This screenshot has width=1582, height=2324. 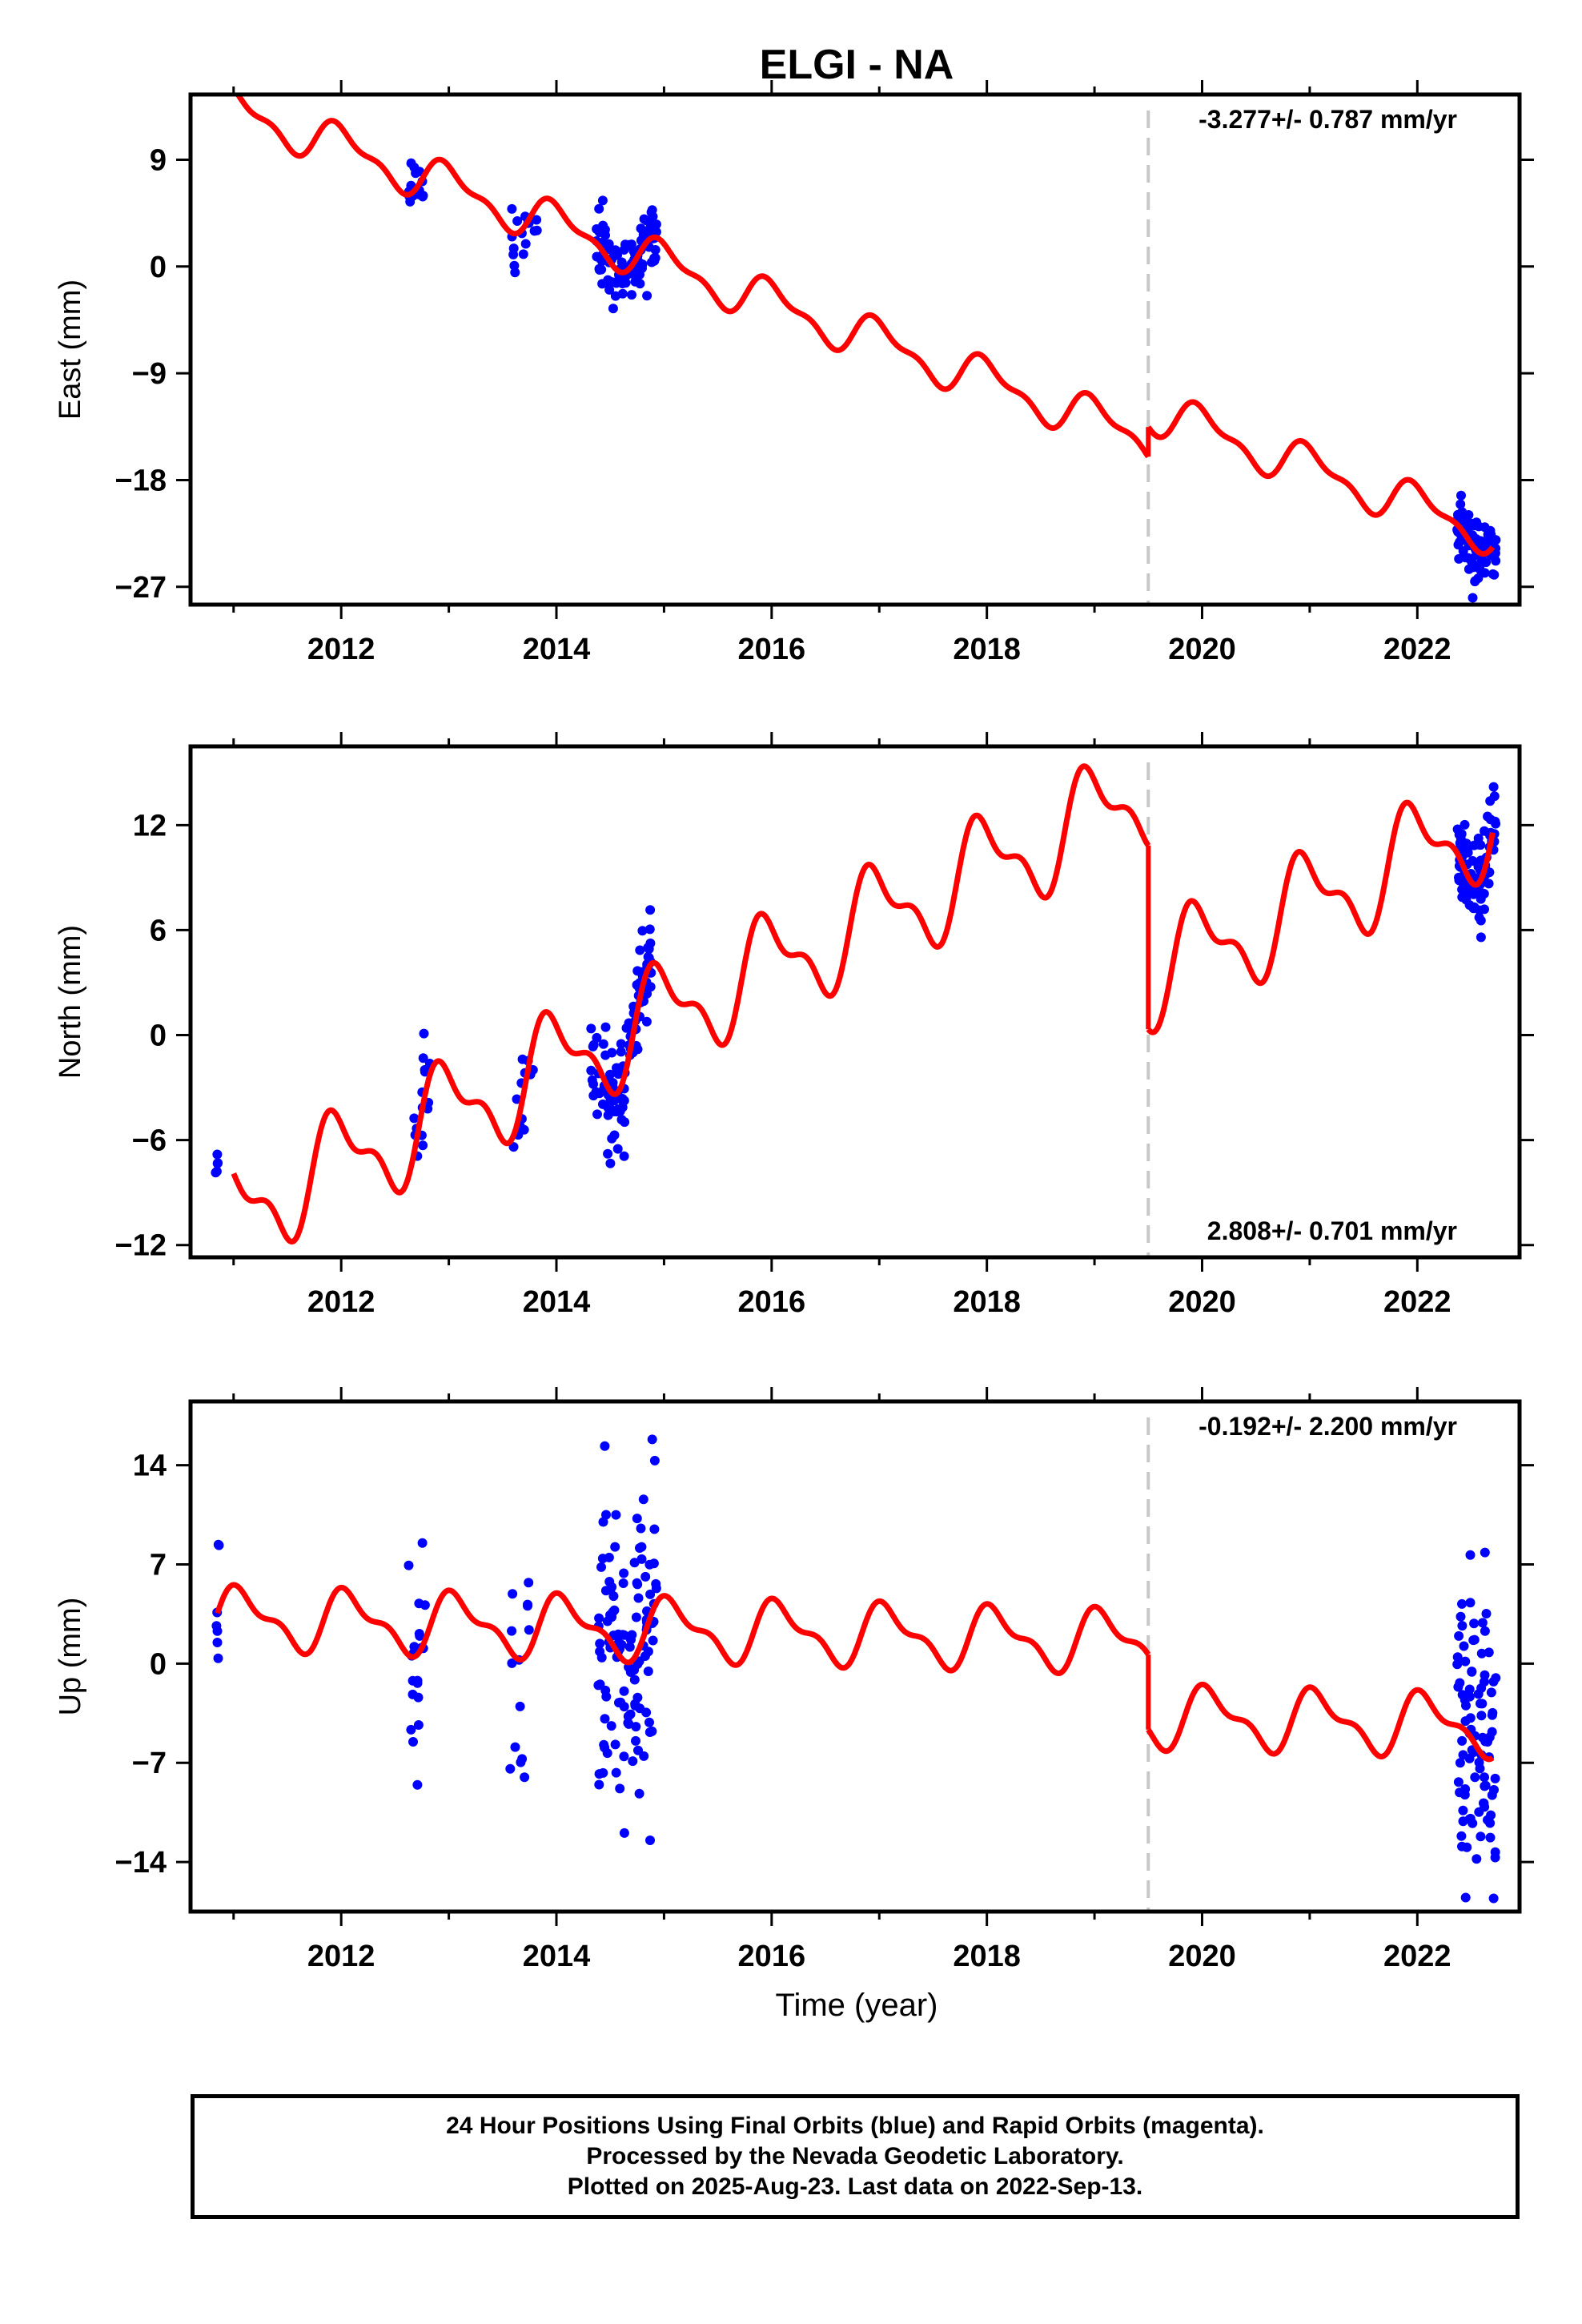 What do you see at coordinates (141, 480) in the screenshot?
I see `y-tick-label: −18` at bounding box center [141, 480].